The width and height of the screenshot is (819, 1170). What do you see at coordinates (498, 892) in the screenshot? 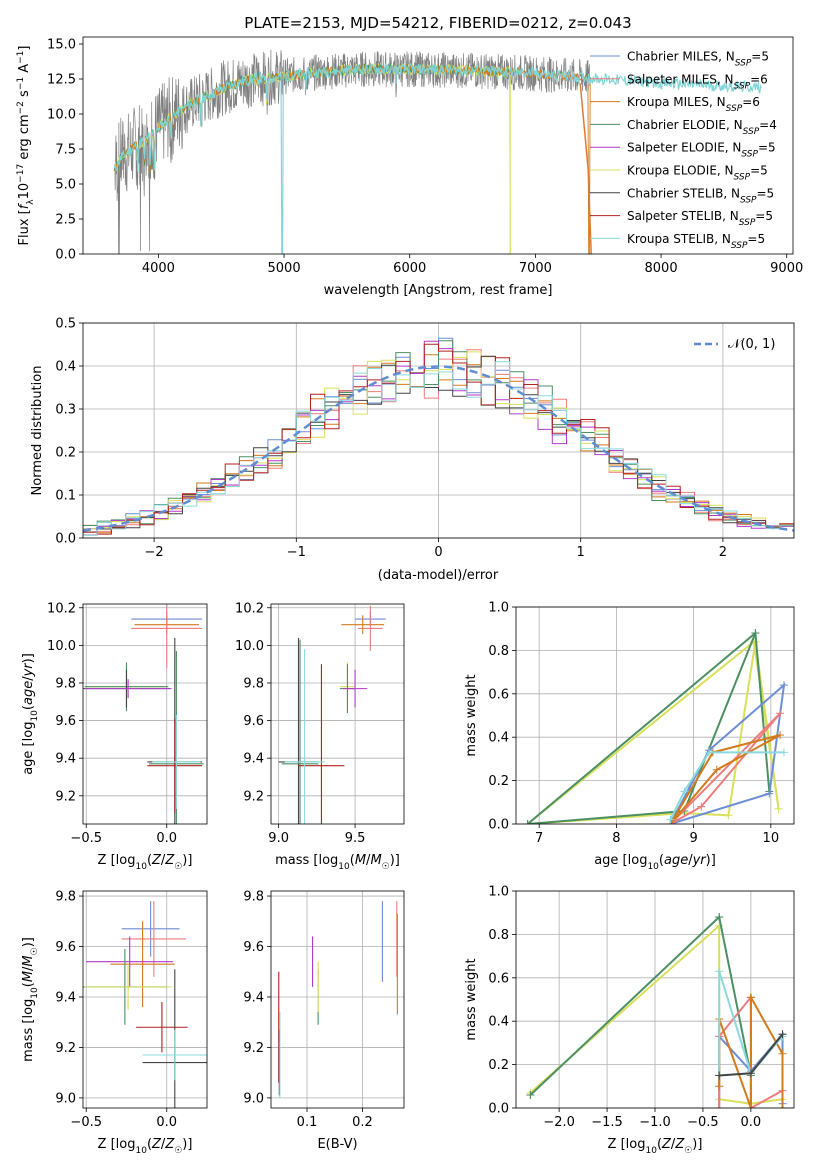
I see `y-tick-label: 1.0` at bounding box center [498, 892].